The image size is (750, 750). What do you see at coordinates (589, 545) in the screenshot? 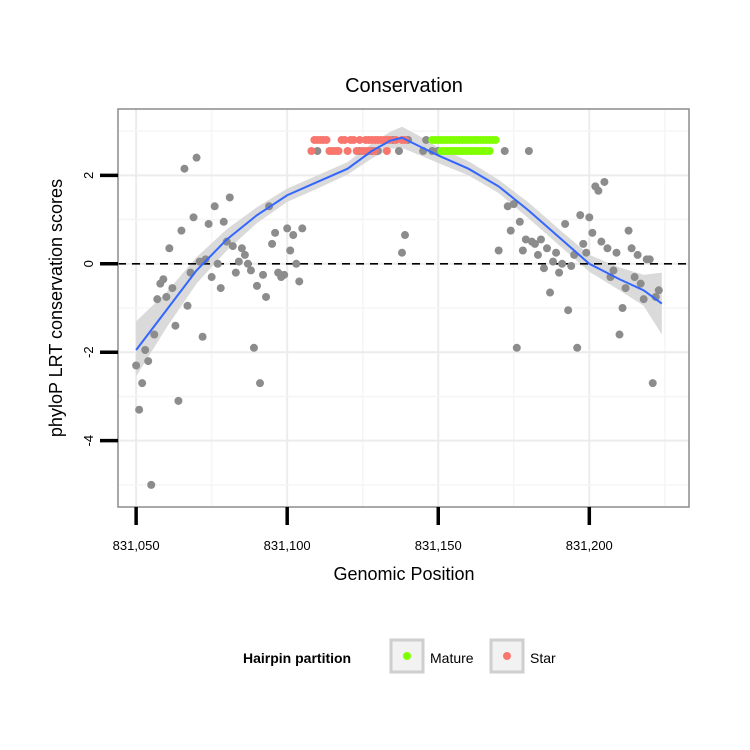
I see `x-tick-label: 831,200` at bounding box center [589, 545].